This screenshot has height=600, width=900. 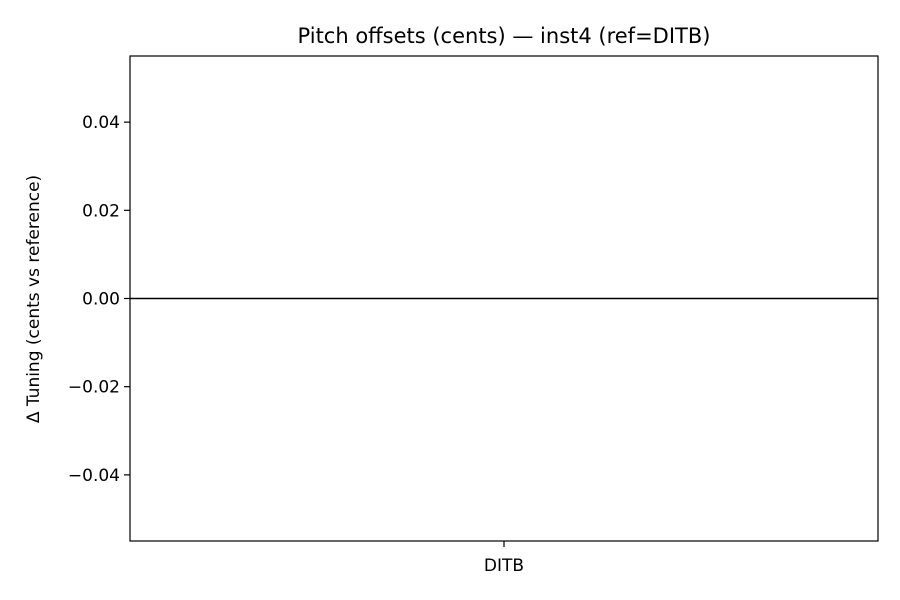 I want to click on chart-title: Pitch offsets (cents) — inst4 (ref=DITB), so click(x=504, y=36).